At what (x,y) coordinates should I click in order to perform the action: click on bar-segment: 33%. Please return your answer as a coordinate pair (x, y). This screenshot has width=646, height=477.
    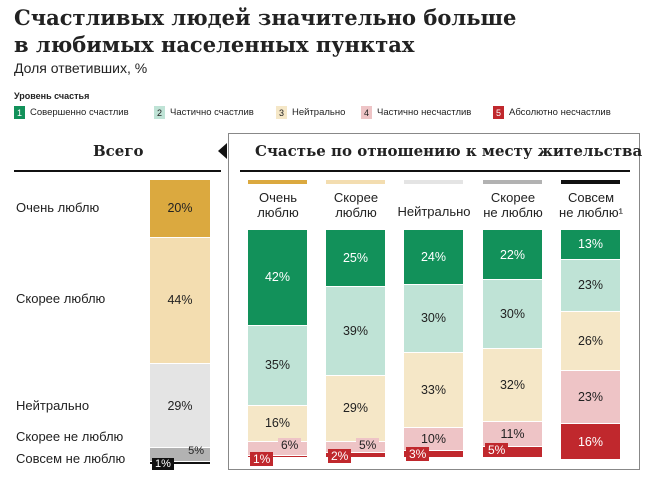
    Looking at the image, I should click on (433, 391).